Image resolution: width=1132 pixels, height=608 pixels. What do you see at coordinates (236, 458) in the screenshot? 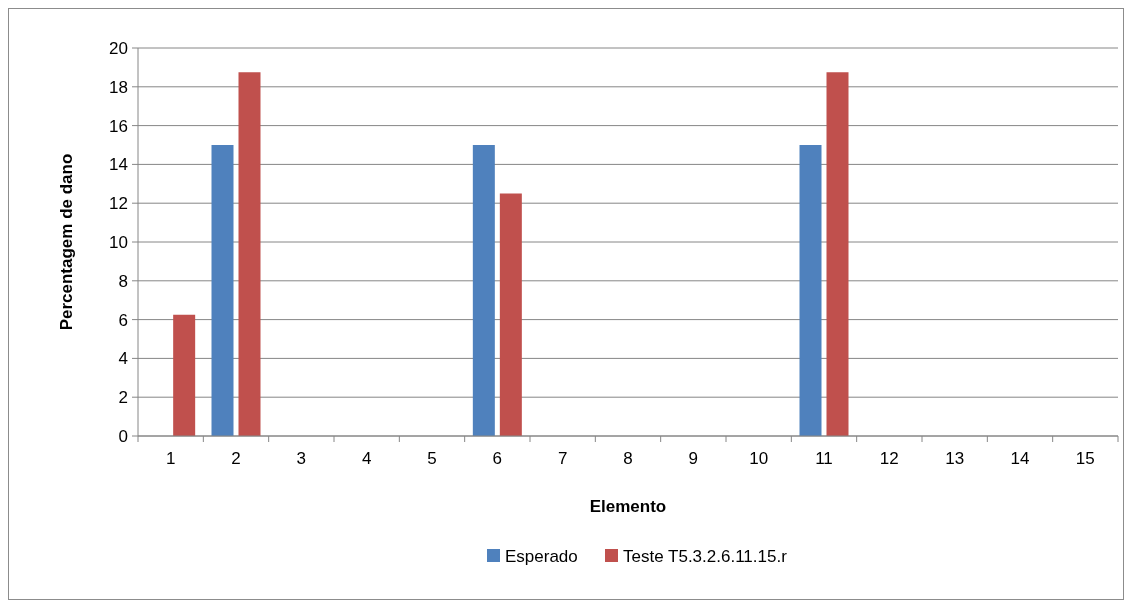
I see `x-tick-label: 2` at bounding box center [236, 458].